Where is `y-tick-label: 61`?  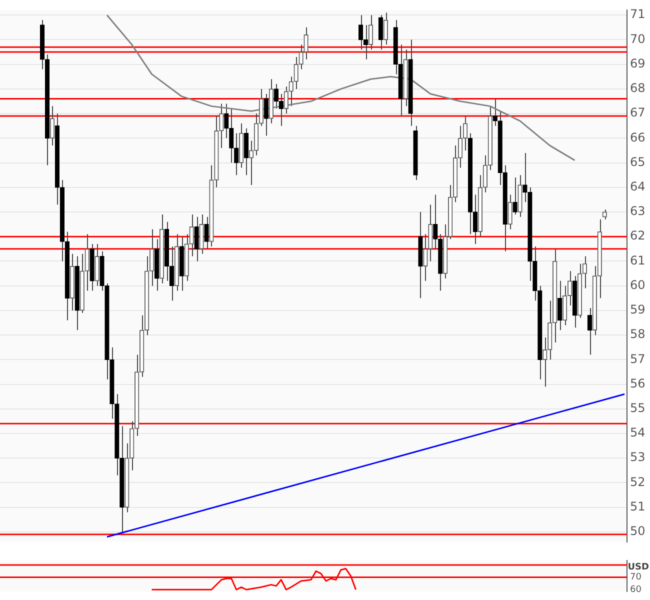 y-tick-label: 61 is located at coordinates (638, 260).